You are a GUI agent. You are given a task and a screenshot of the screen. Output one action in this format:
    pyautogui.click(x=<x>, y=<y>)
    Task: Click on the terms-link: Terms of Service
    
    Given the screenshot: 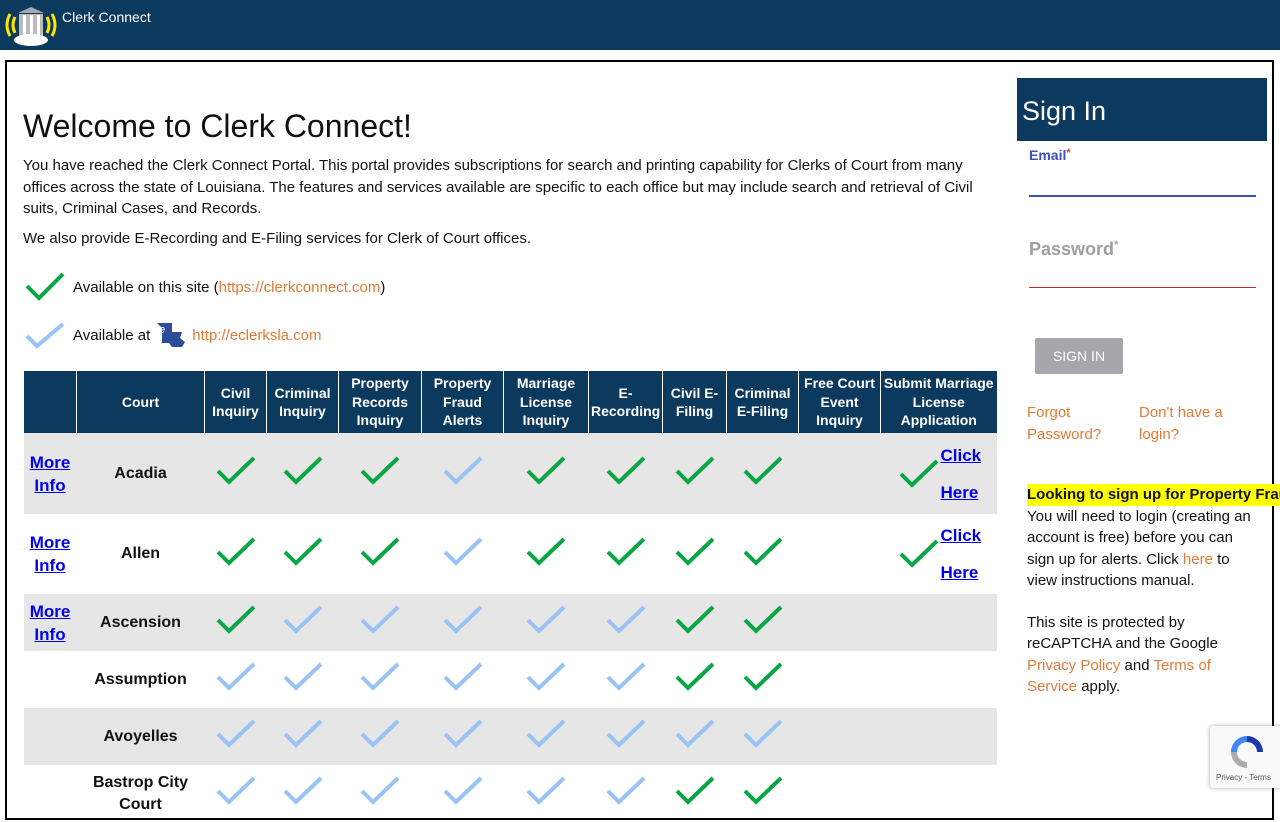 What is the action you would take?
    pyautogui.click(x=1119, y=676)
    